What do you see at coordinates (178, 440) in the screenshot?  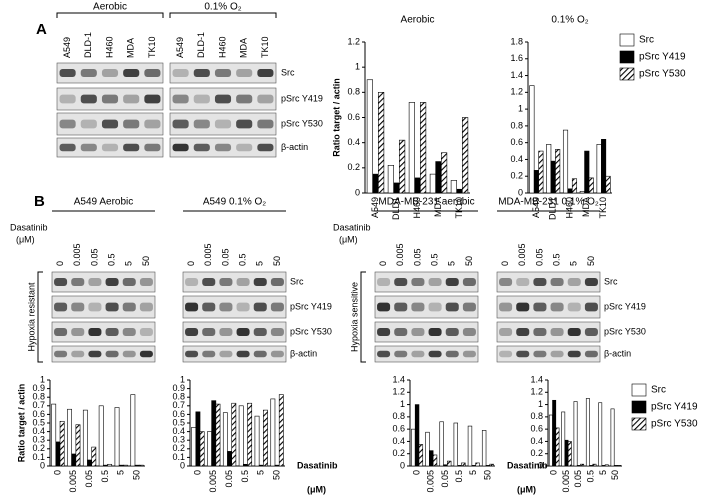 I see `y-tick-label: 0.3` at bounding box center [178, 440].